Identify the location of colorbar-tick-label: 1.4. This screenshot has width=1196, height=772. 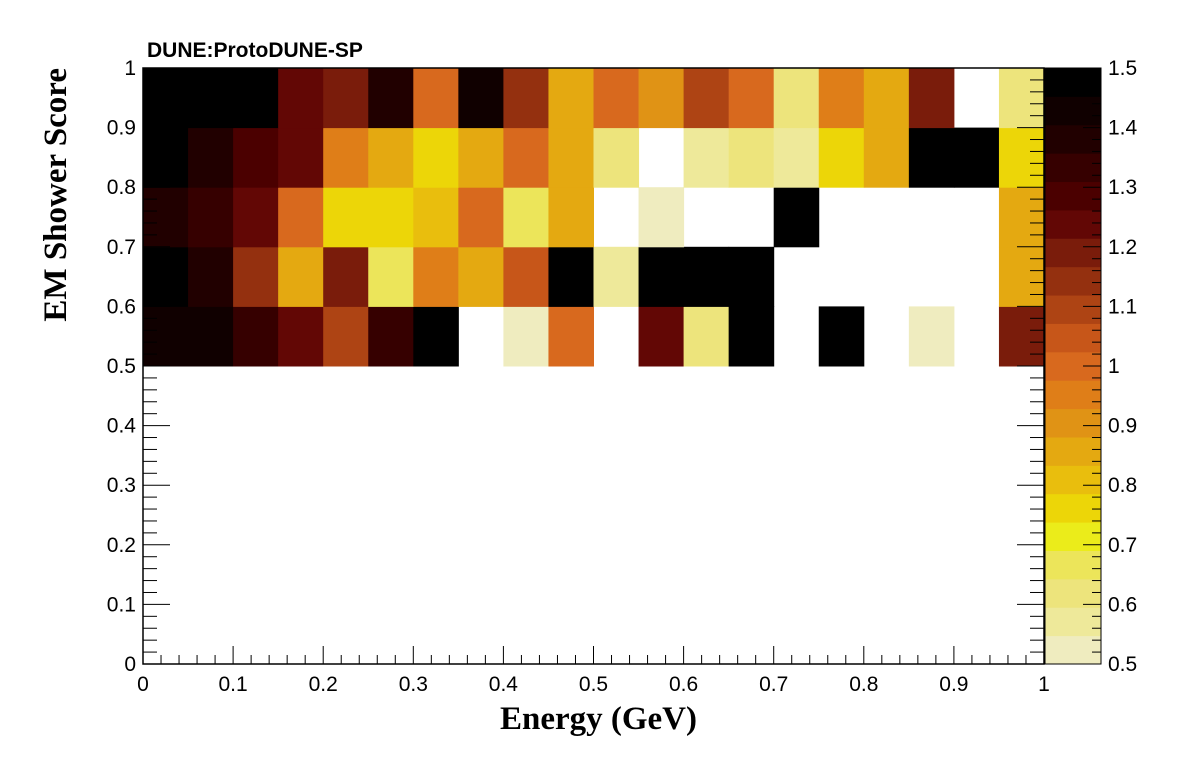
(1123, 128).